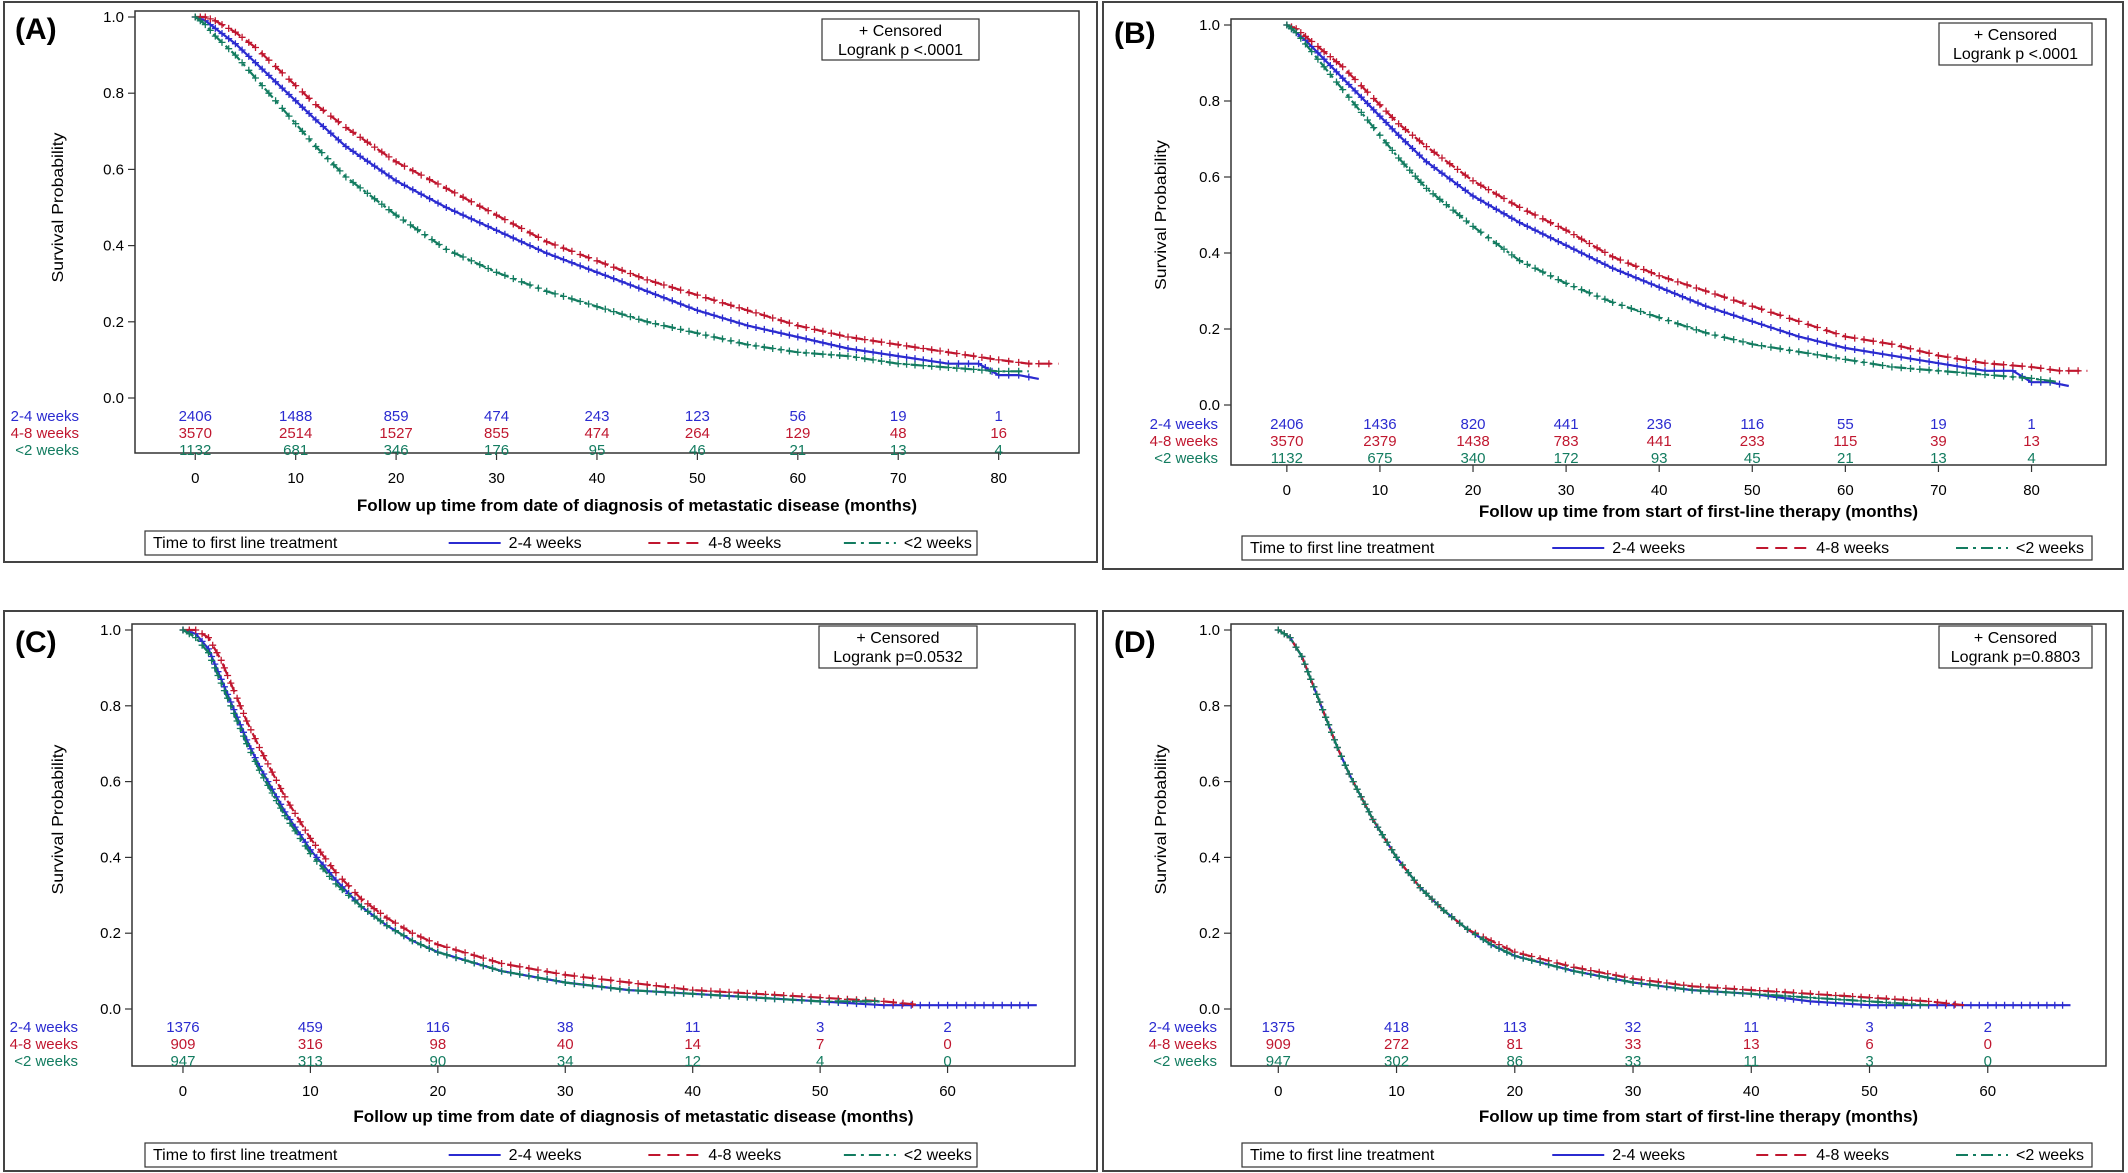 The image size is (2128, 1173). What do you see at coordinates (110, 1009) in the screenshot?
I see `y-tick-label: 0.0` at bounding box center [110, 1009].